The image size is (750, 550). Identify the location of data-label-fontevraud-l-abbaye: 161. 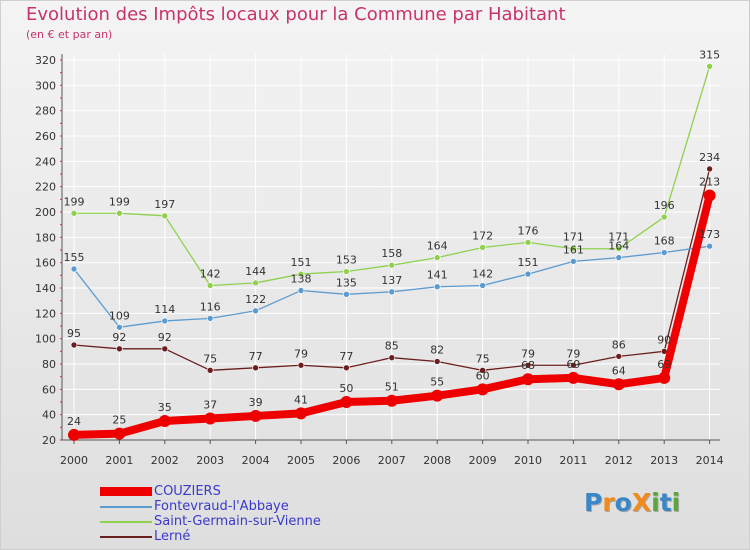
(573, 249).